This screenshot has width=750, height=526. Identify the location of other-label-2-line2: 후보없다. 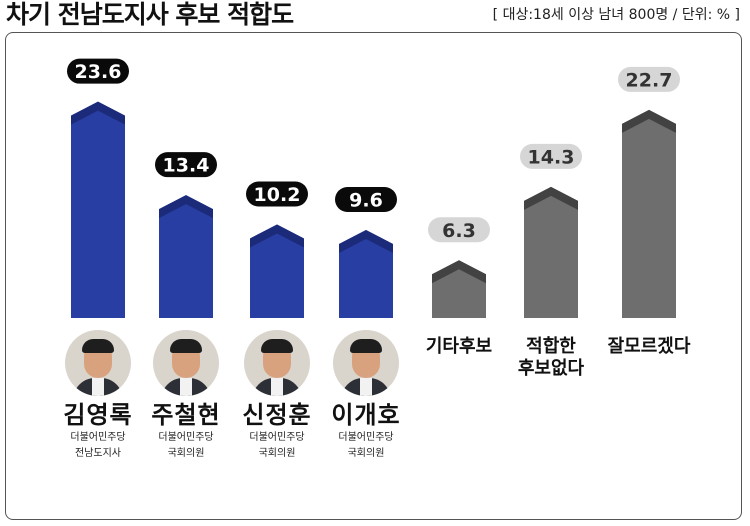
(551, 368).